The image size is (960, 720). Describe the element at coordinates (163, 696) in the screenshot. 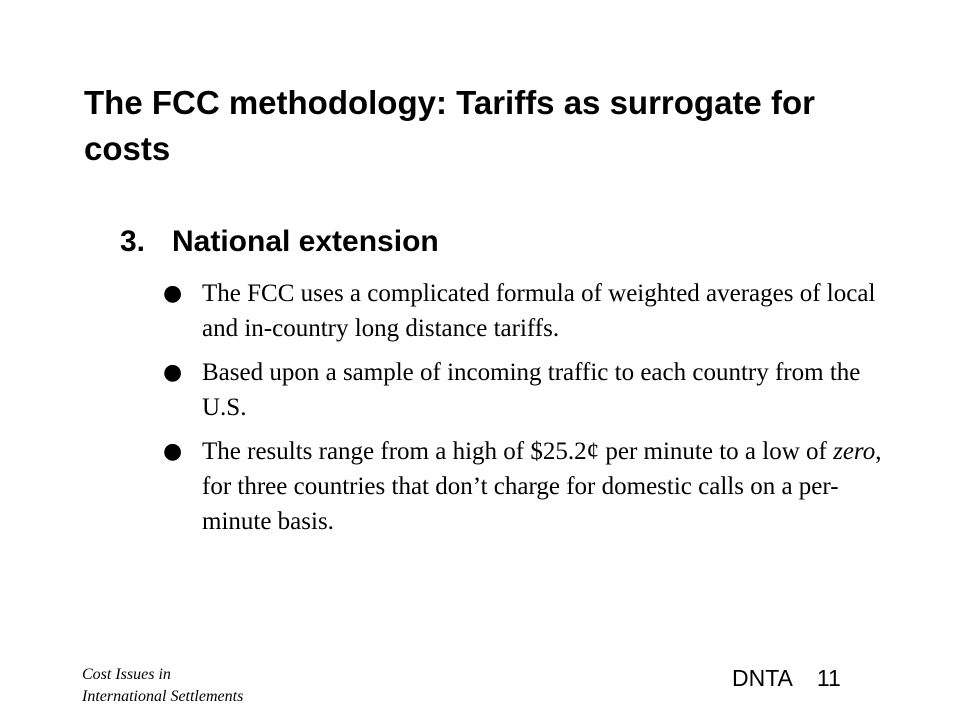

I see `footer-source-line: International Settlements` at that location.